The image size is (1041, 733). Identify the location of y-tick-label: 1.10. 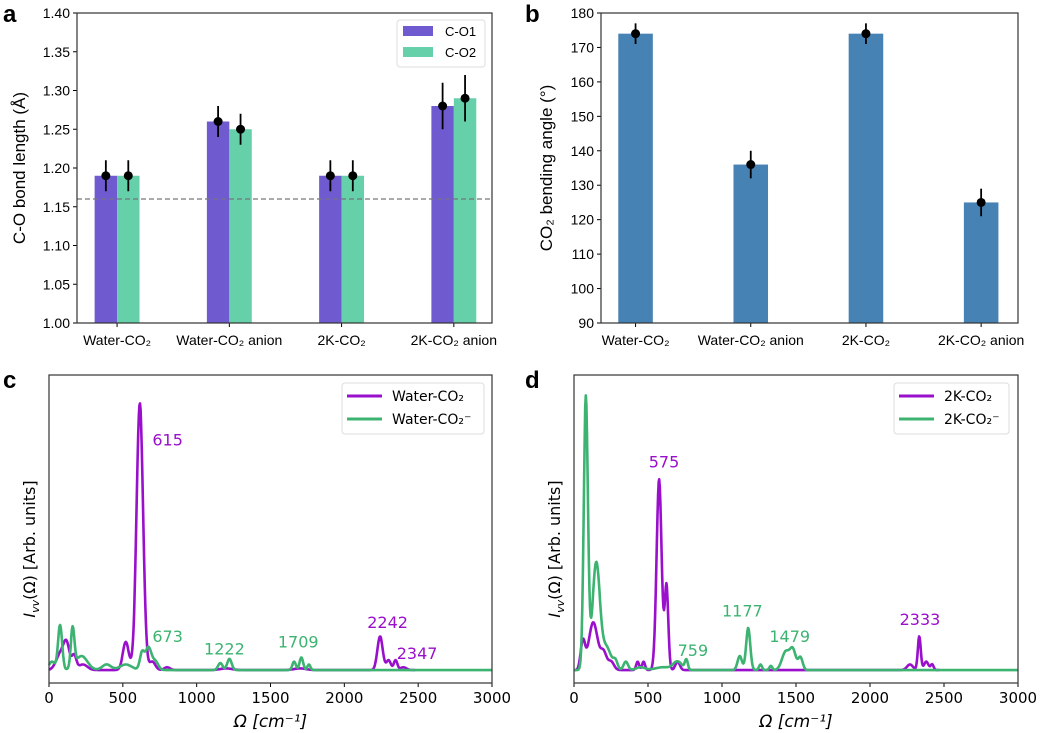
(56, 246).